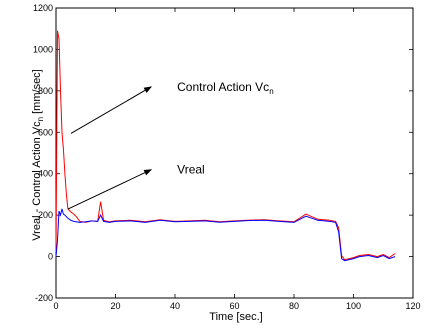  I want to click on y-axis-label-subscript: n, so click(40, 119).